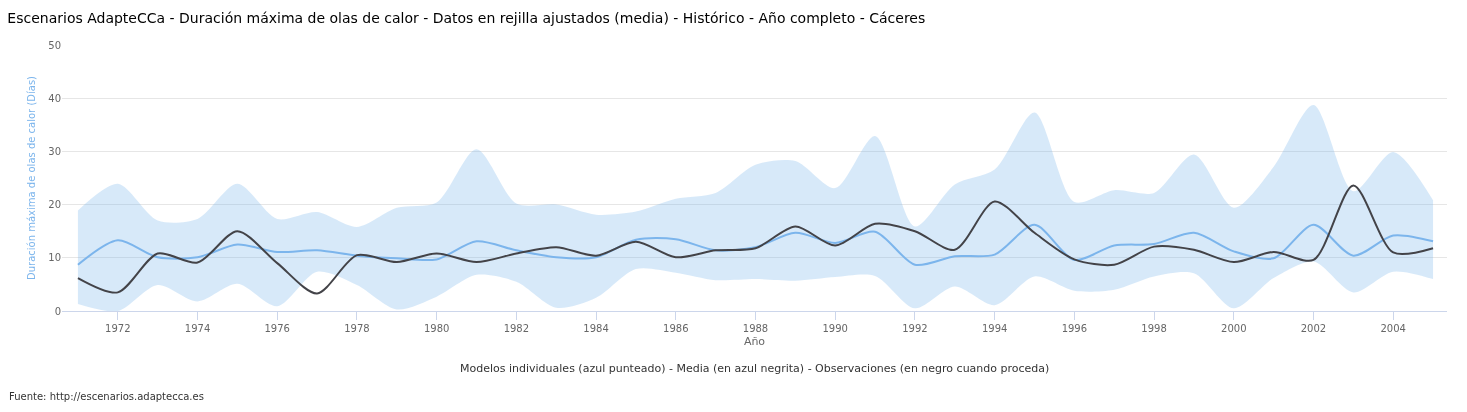 This screenshot has width=1467, height=412. What do you see at coordinates (1234, 328) in the screenshot?
I see `x-tick-label: 2000` at bounding box center [1234, 328].